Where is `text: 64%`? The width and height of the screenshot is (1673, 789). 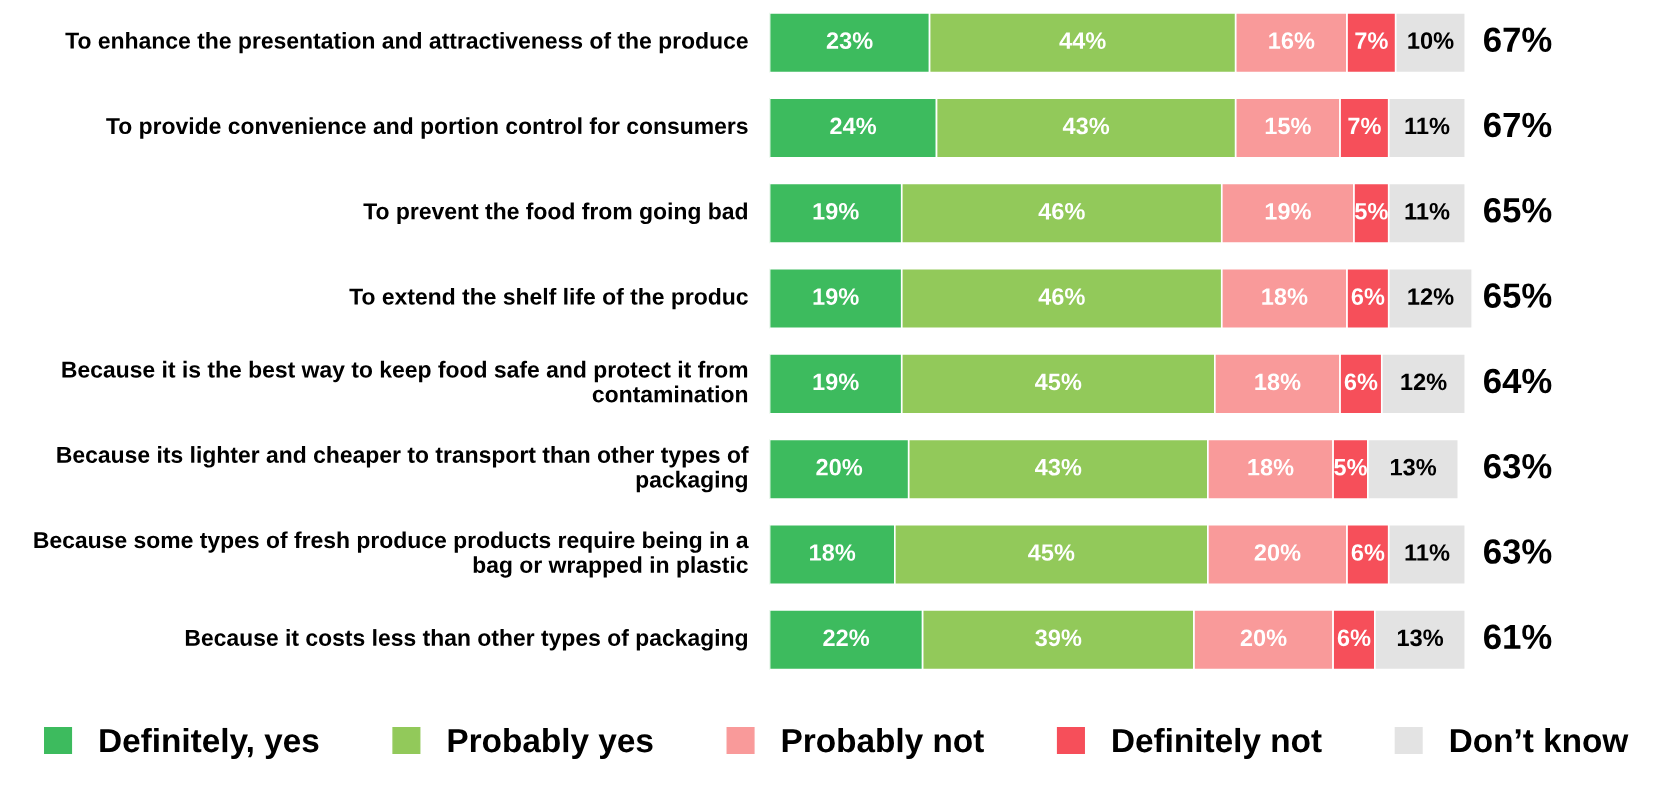
text: 64% is located at coordinates (1518, 381).